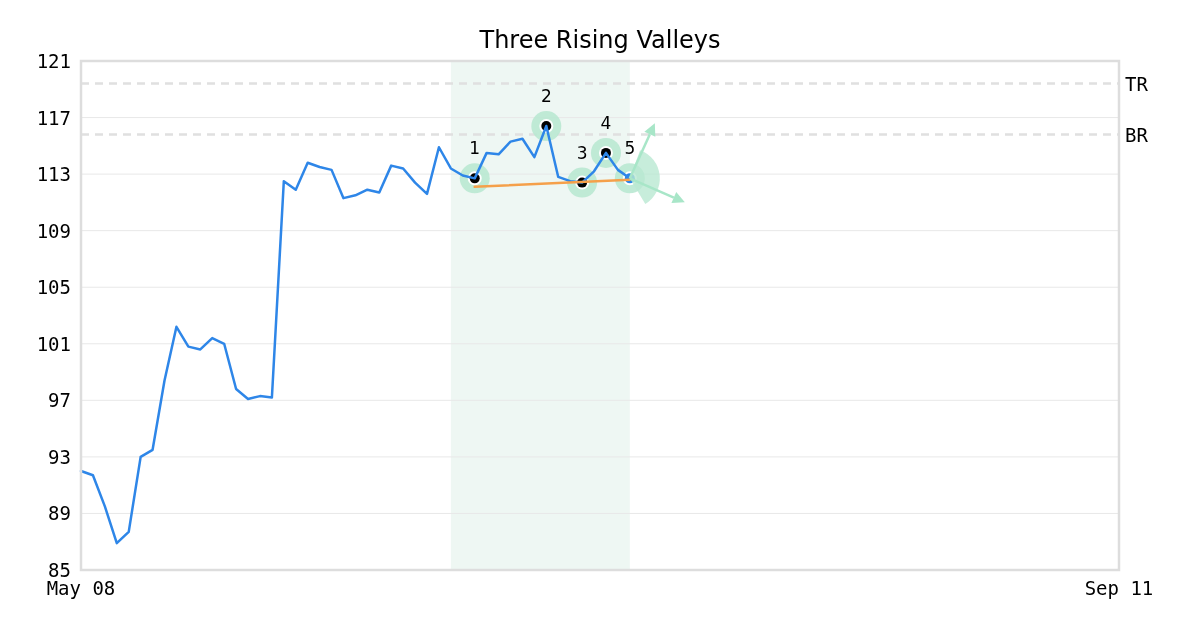  Describe the element at coordinates (475, 148) in the screenshot. I see `annotation: 1` at that location.